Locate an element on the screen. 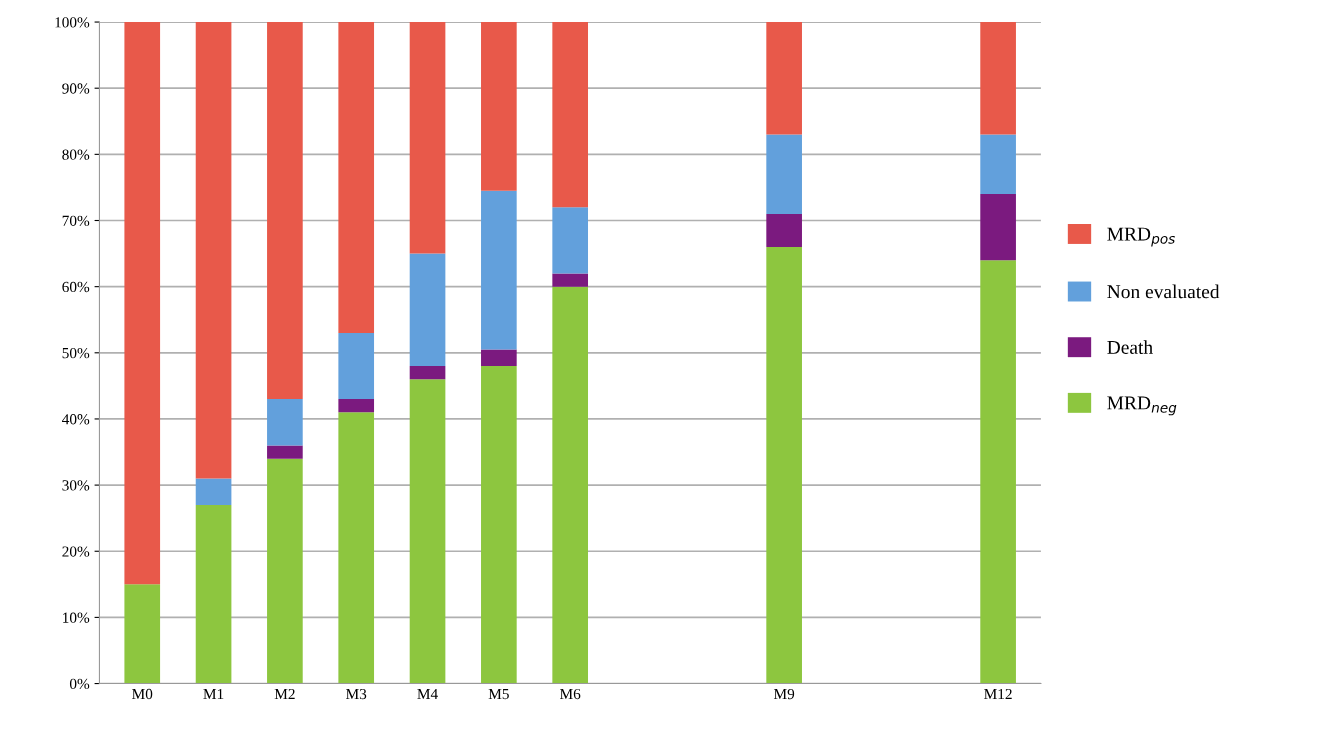  y-tick-label: 100% is located at coordinates (72, 22).